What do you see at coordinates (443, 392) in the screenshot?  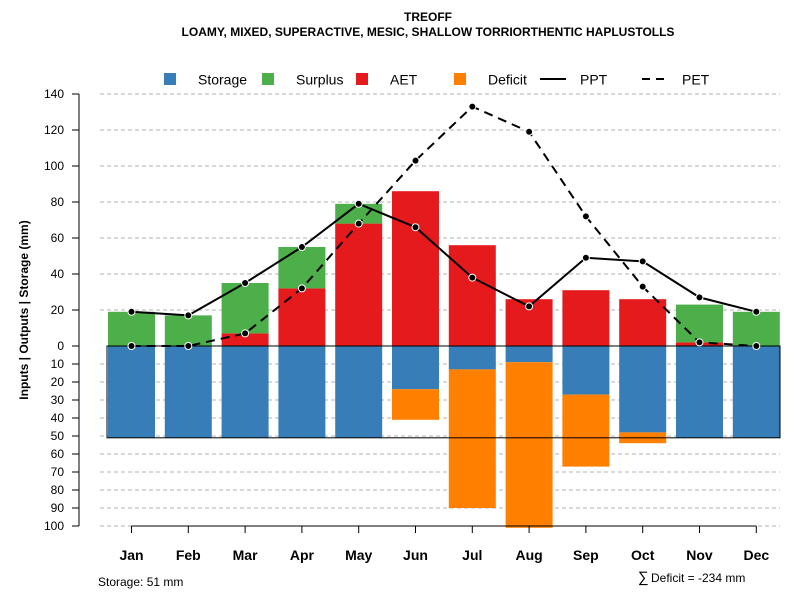 I see `zero-axis` at bounding box center [443, 392].